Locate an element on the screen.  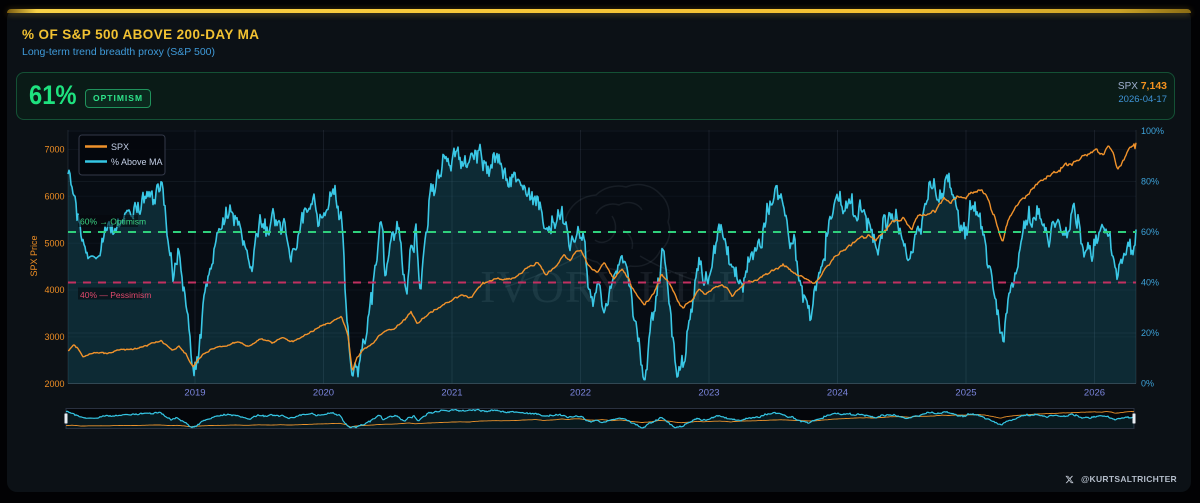
svg-text: 60% → Optimism is located at coordinates (113, 222).